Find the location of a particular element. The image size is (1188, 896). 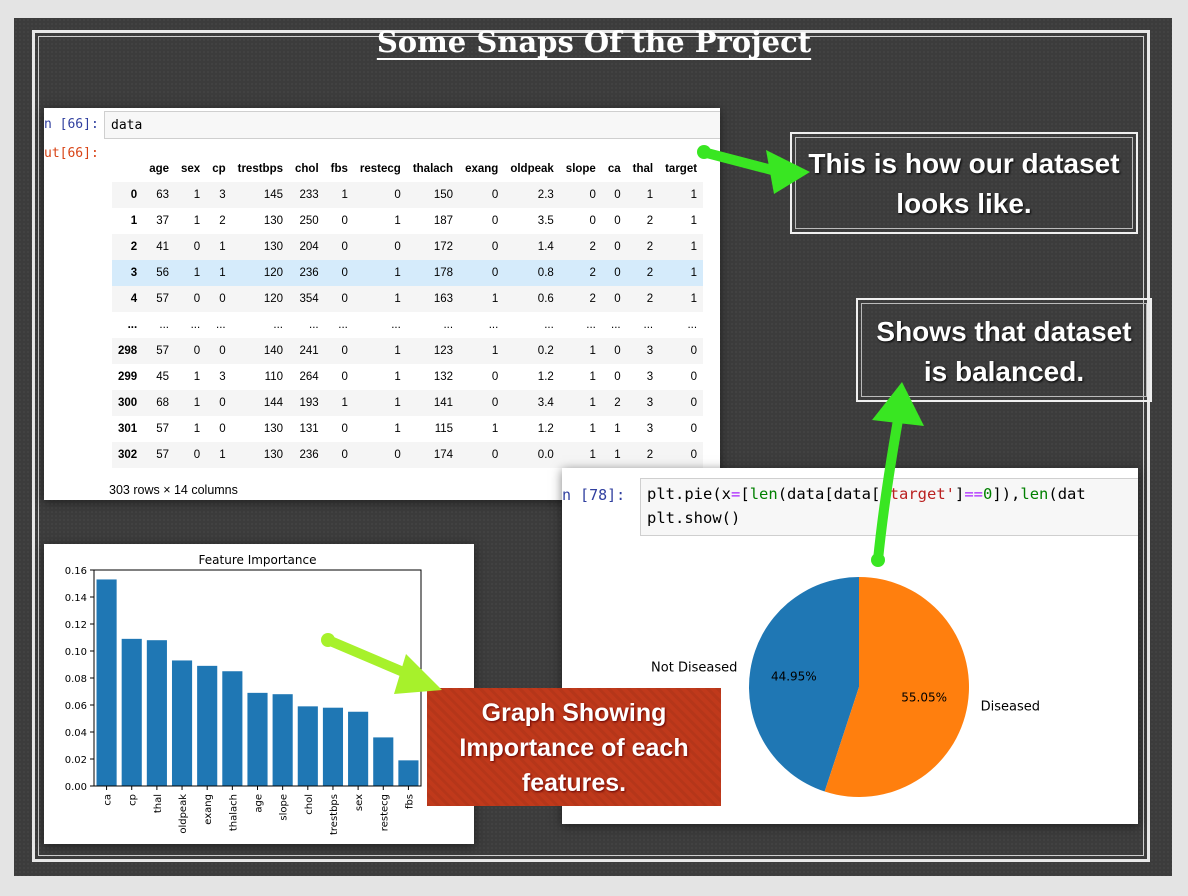

pie-label: Diseased is located at coordinates (1010, 706).